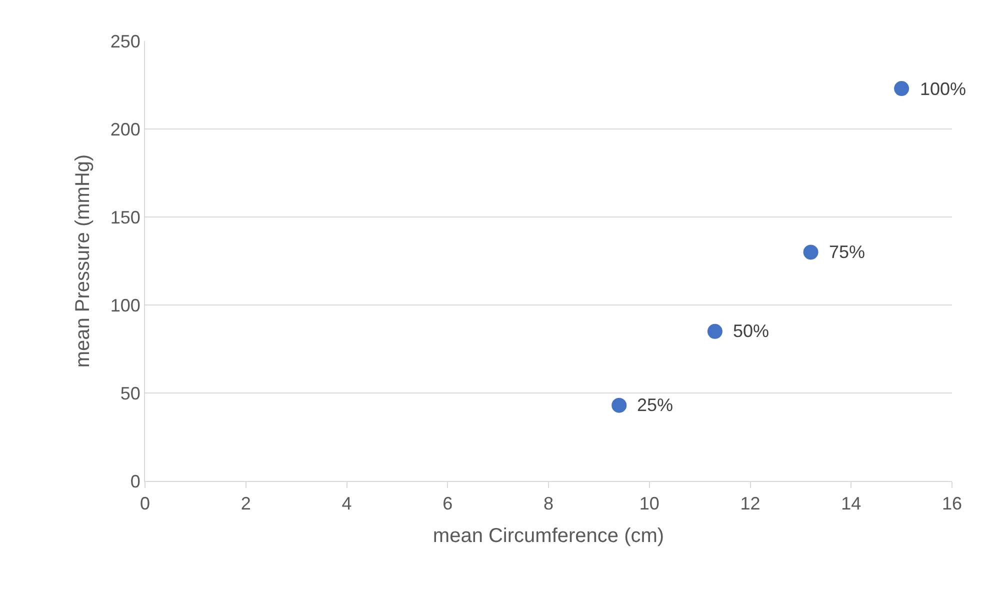 The image size is (982, 599). I want to click on x-tick-label: 2, so click(245, 504).